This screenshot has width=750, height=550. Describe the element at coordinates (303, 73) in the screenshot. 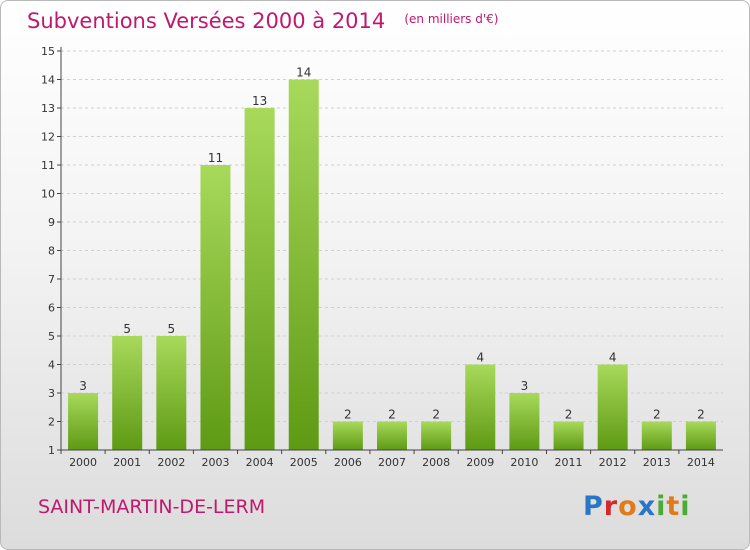

I see `data-label: 14` at that location.